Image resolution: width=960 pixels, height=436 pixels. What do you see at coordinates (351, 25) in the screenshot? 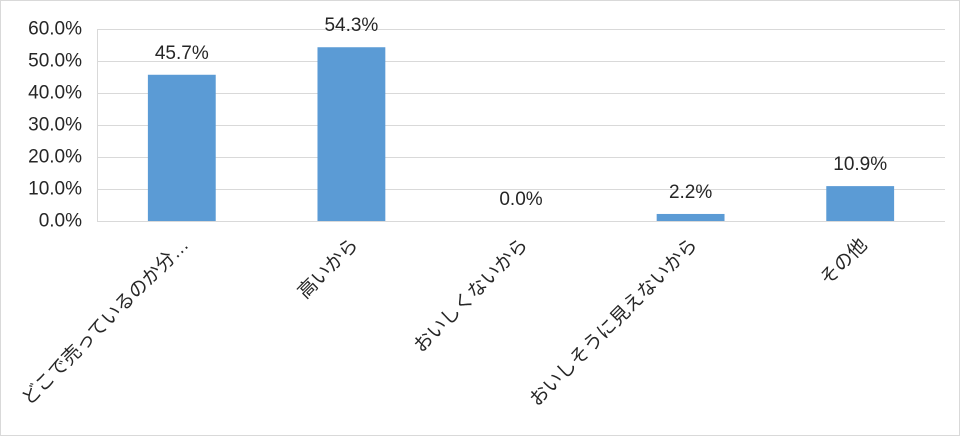
I see `data-label: 54.3%` at bounding box center [351, 25].